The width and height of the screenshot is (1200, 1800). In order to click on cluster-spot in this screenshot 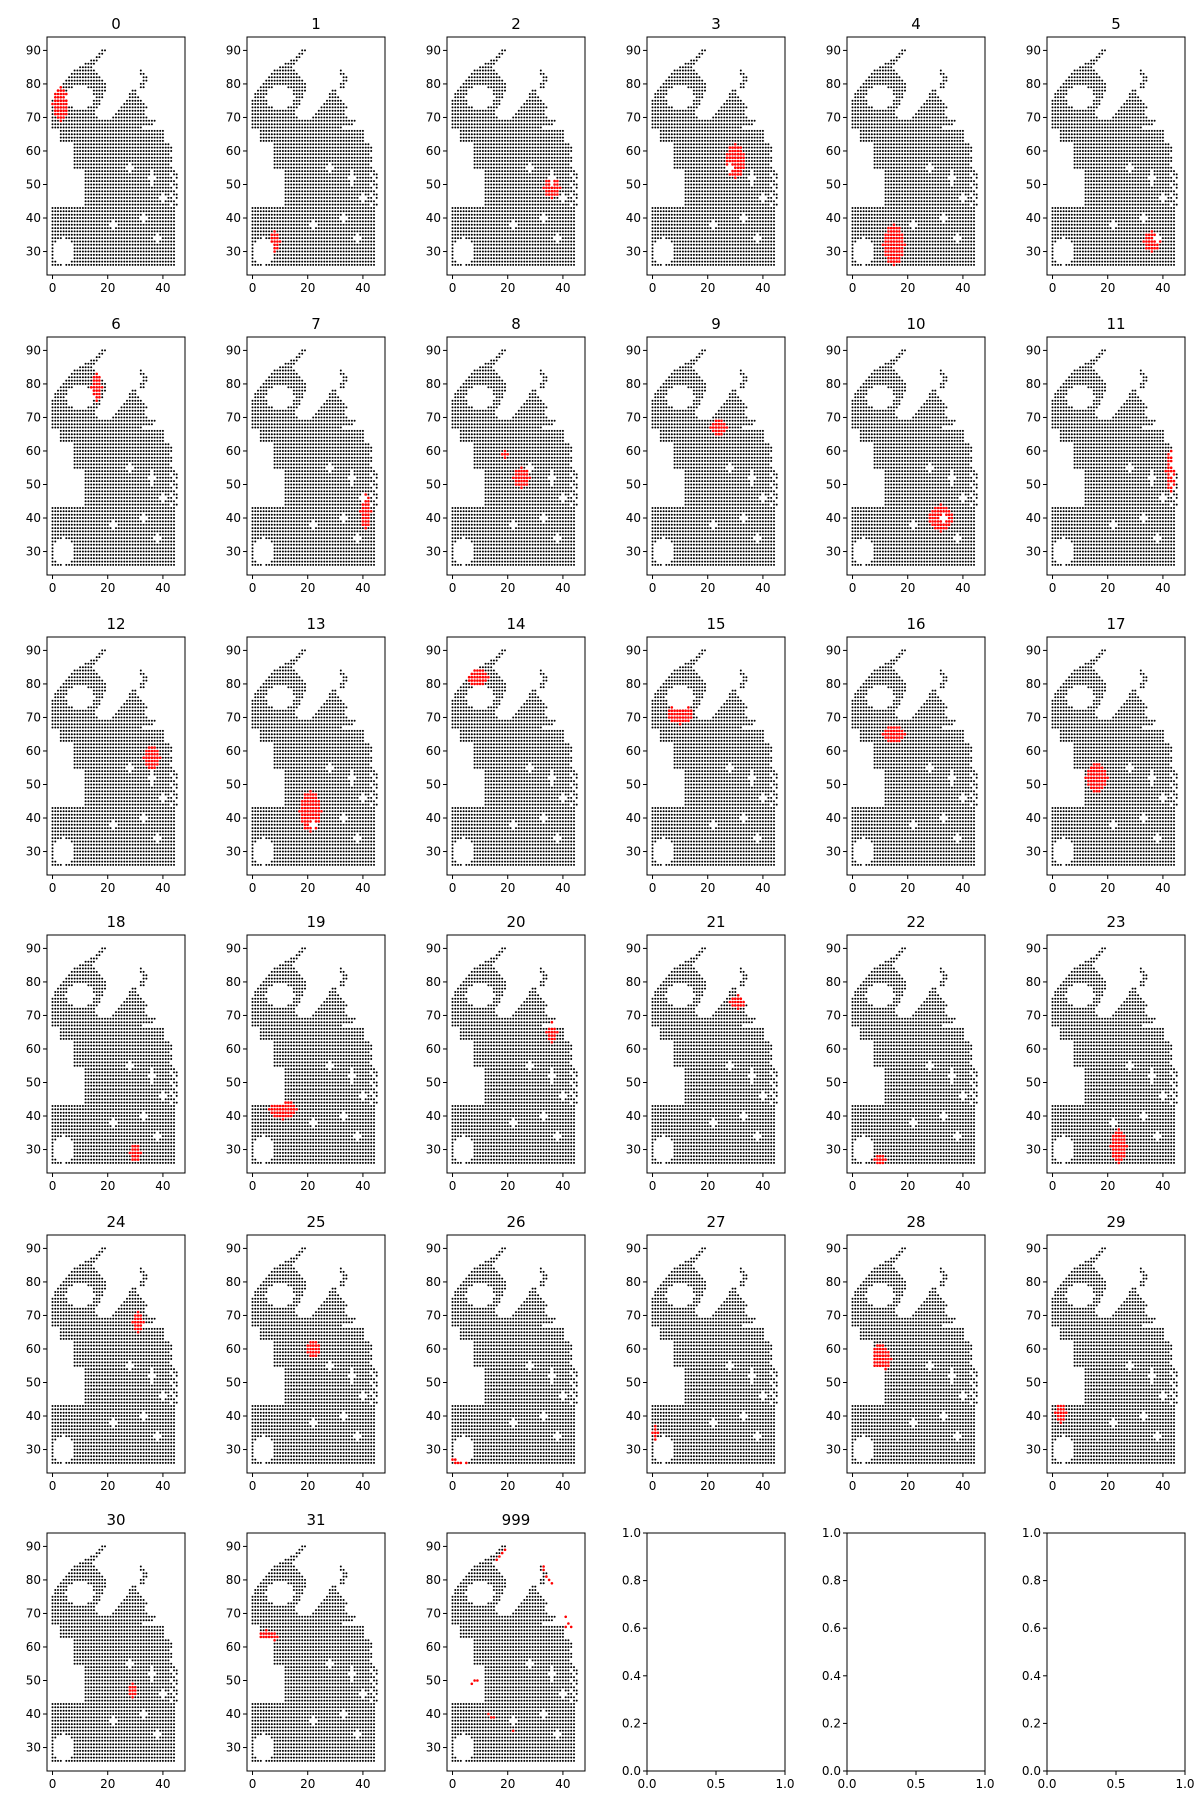, I will do `click(55, 107)`.